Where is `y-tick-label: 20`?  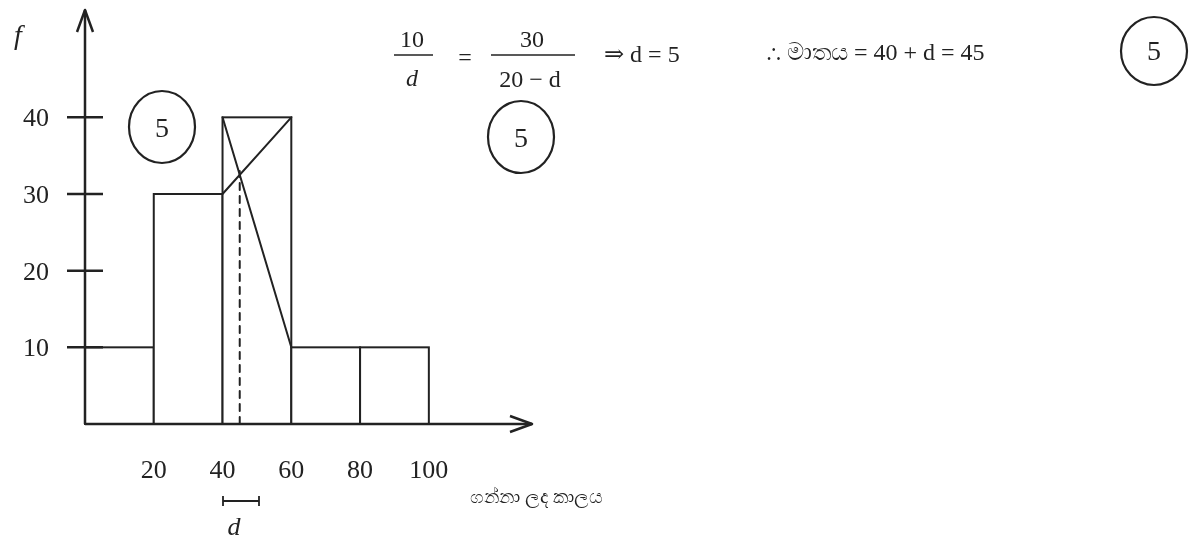
y-tick-label: 20 is located at coordinates (36, 271).